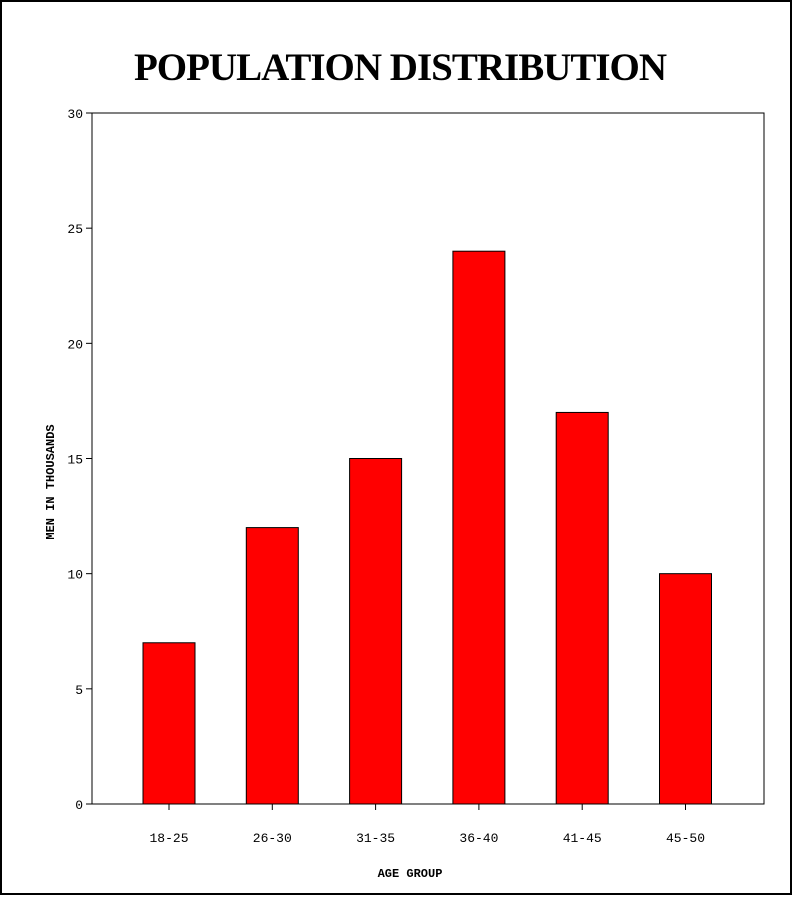  Describe the element at coordinates (427, 825) in the screenshot. I see `x-axis: 18-25 26-30 31-35 36-40 41-45 45-50` at that location.